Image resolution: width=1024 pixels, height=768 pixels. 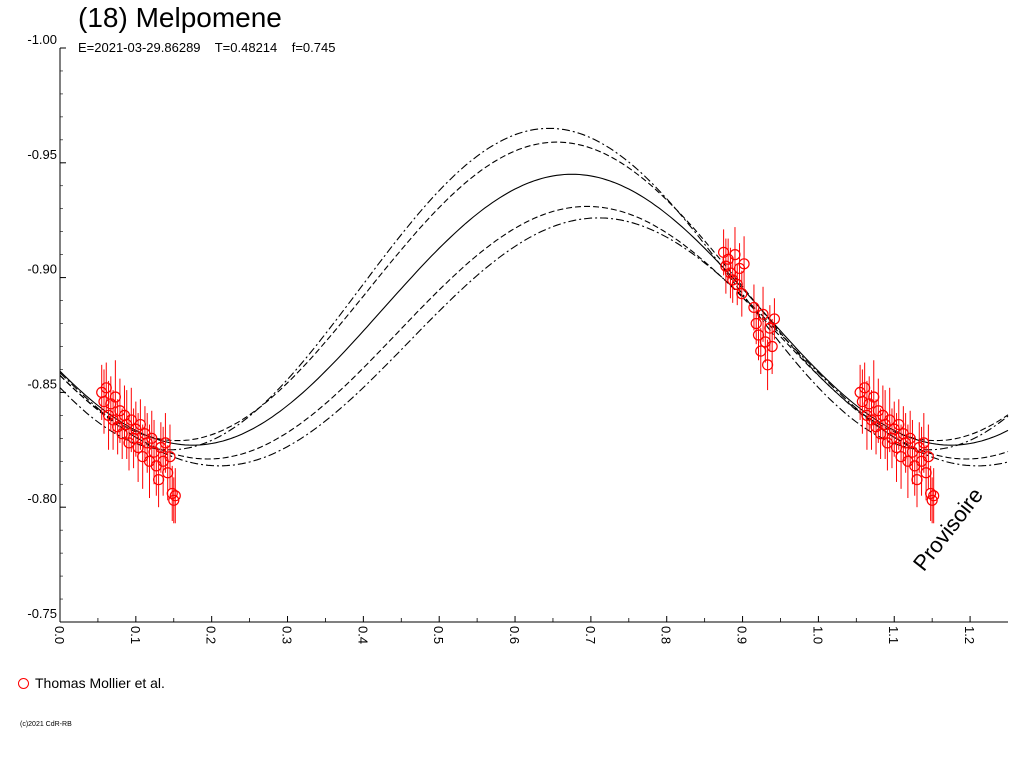 What do you see at coordinates (180, 17) in the screenshot?
I see `chart-title: (18) Melpomene` at bounding box center [180, 17].